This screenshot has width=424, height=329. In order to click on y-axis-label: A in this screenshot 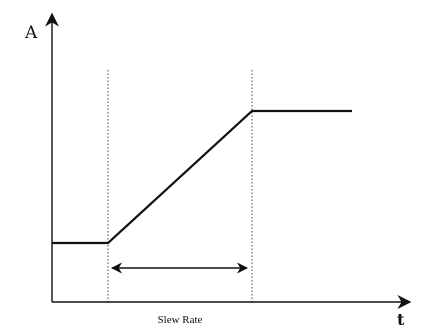, I will do `click(31, 33)`.